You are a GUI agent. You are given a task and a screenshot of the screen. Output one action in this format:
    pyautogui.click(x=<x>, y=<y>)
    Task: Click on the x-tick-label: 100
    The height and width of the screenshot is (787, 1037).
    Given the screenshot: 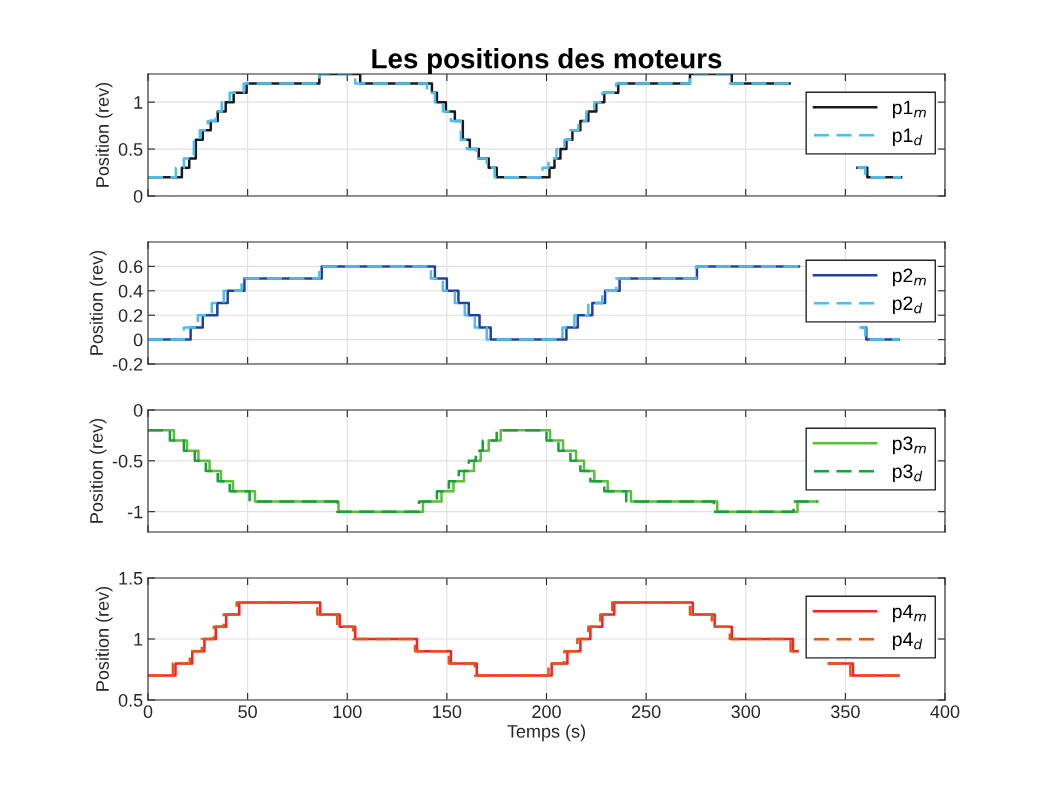 What is the action you would take?
    pyautogui.click(x=347, y=712)
    